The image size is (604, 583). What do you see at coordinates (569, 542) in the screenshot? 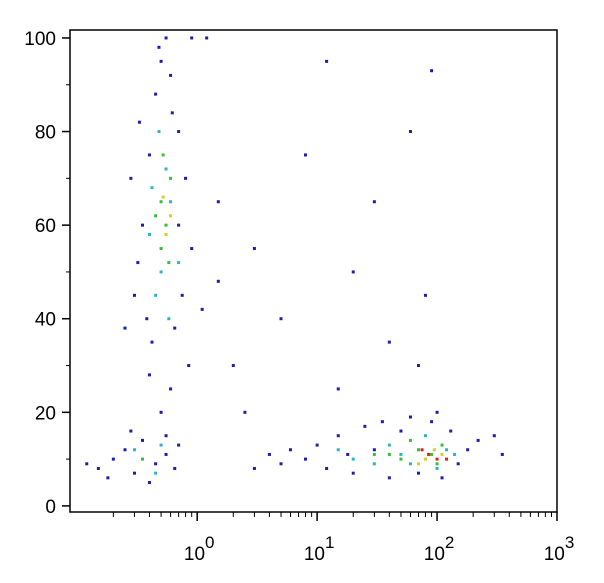
I see `x-tick-power: 3` at bounding box center [569, 542].